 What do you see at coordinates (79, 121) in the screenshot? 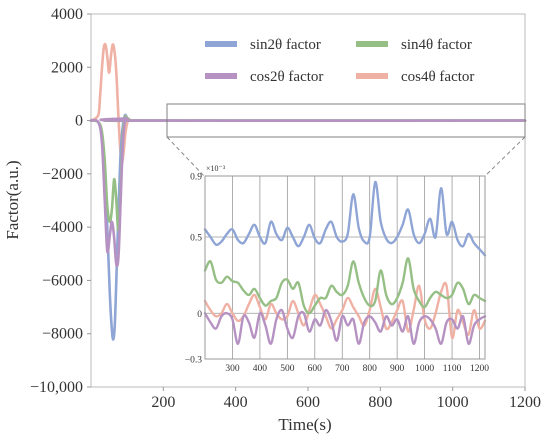
I see `y-tick-label: 0` at bounding box center [79, 121].